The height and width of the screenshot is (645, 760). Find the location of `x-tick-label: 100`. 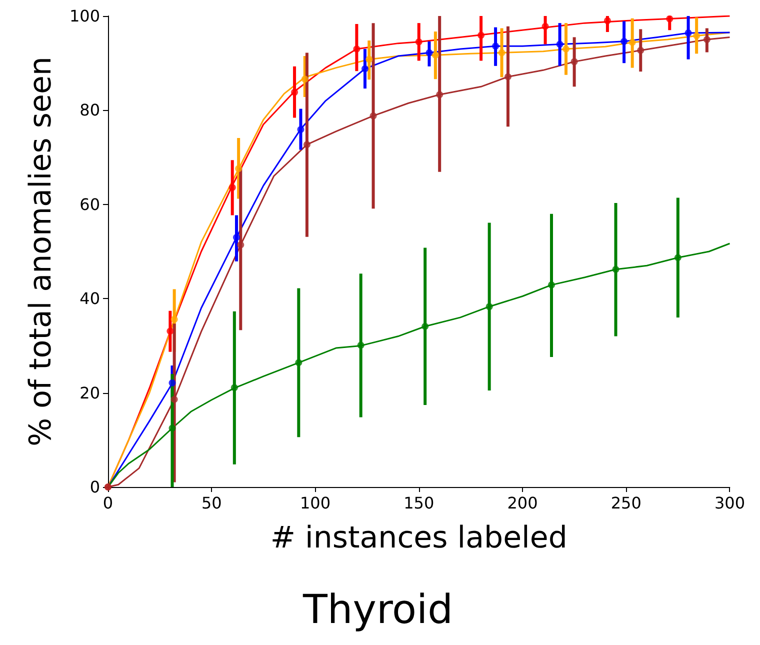

x-tick-label: 100 is located at coordinates (315, 503).